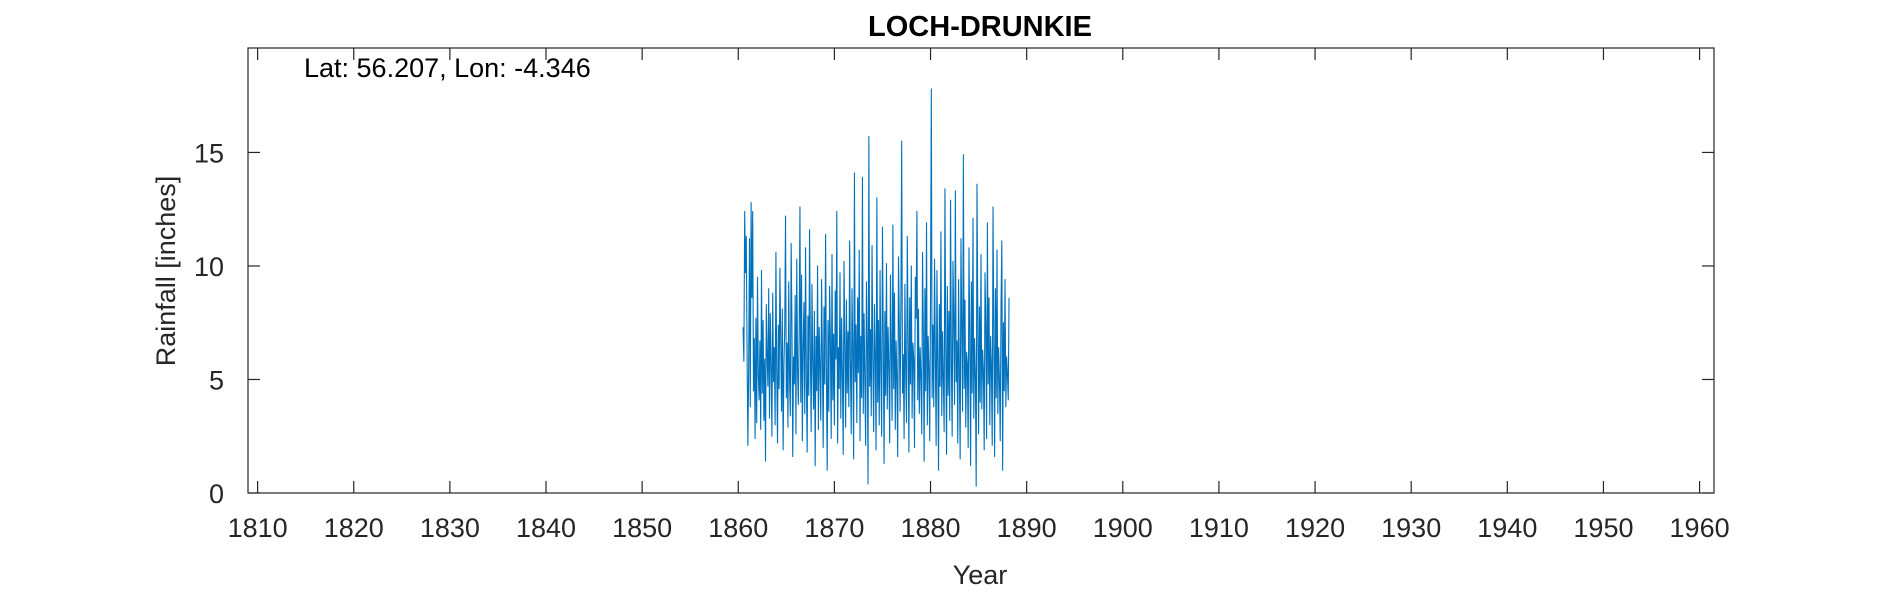  What do you see at coordinates (209, 267) in the screenshot?
I see `y-tick-label: 10` at bounding box center [209, 267].